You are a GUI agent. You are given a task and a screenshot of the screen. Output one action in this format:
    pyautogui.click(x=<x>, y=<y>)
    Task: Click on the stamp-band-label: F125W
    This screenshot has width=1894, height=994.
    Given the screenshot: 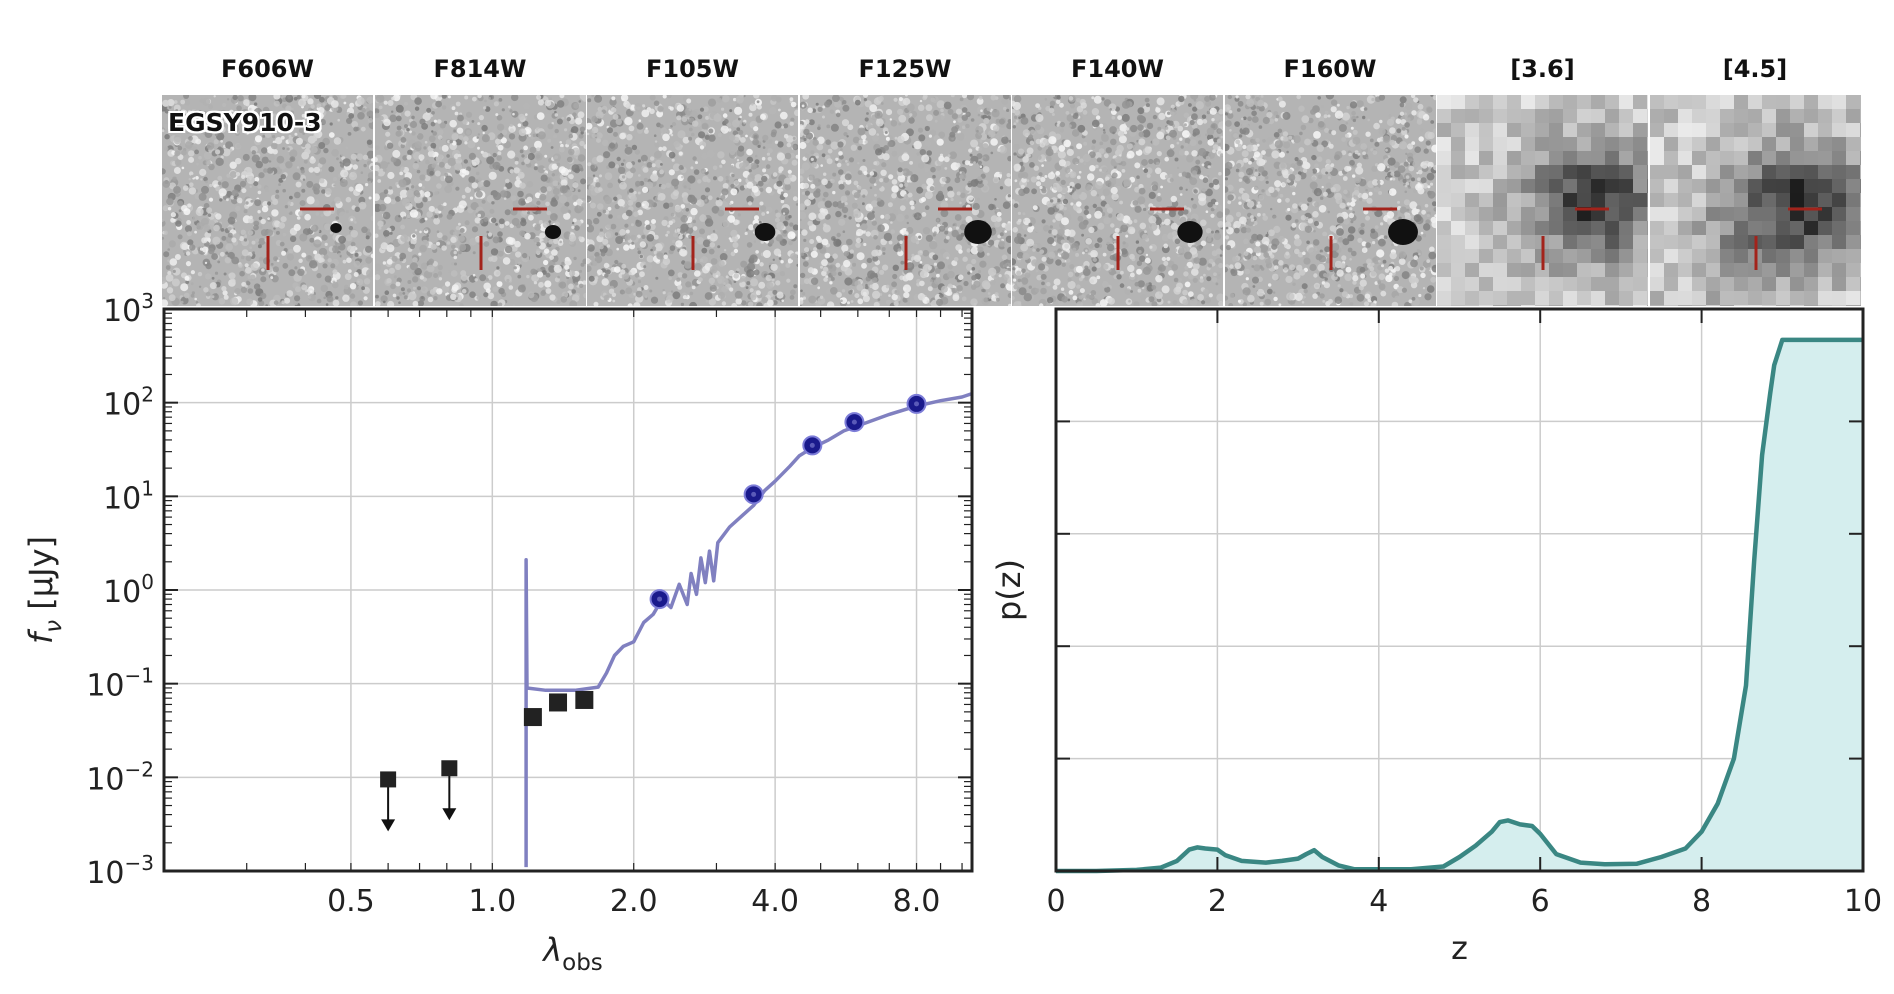 What is the action you would take?
    pyautogui.click(x=905, y=69)
    